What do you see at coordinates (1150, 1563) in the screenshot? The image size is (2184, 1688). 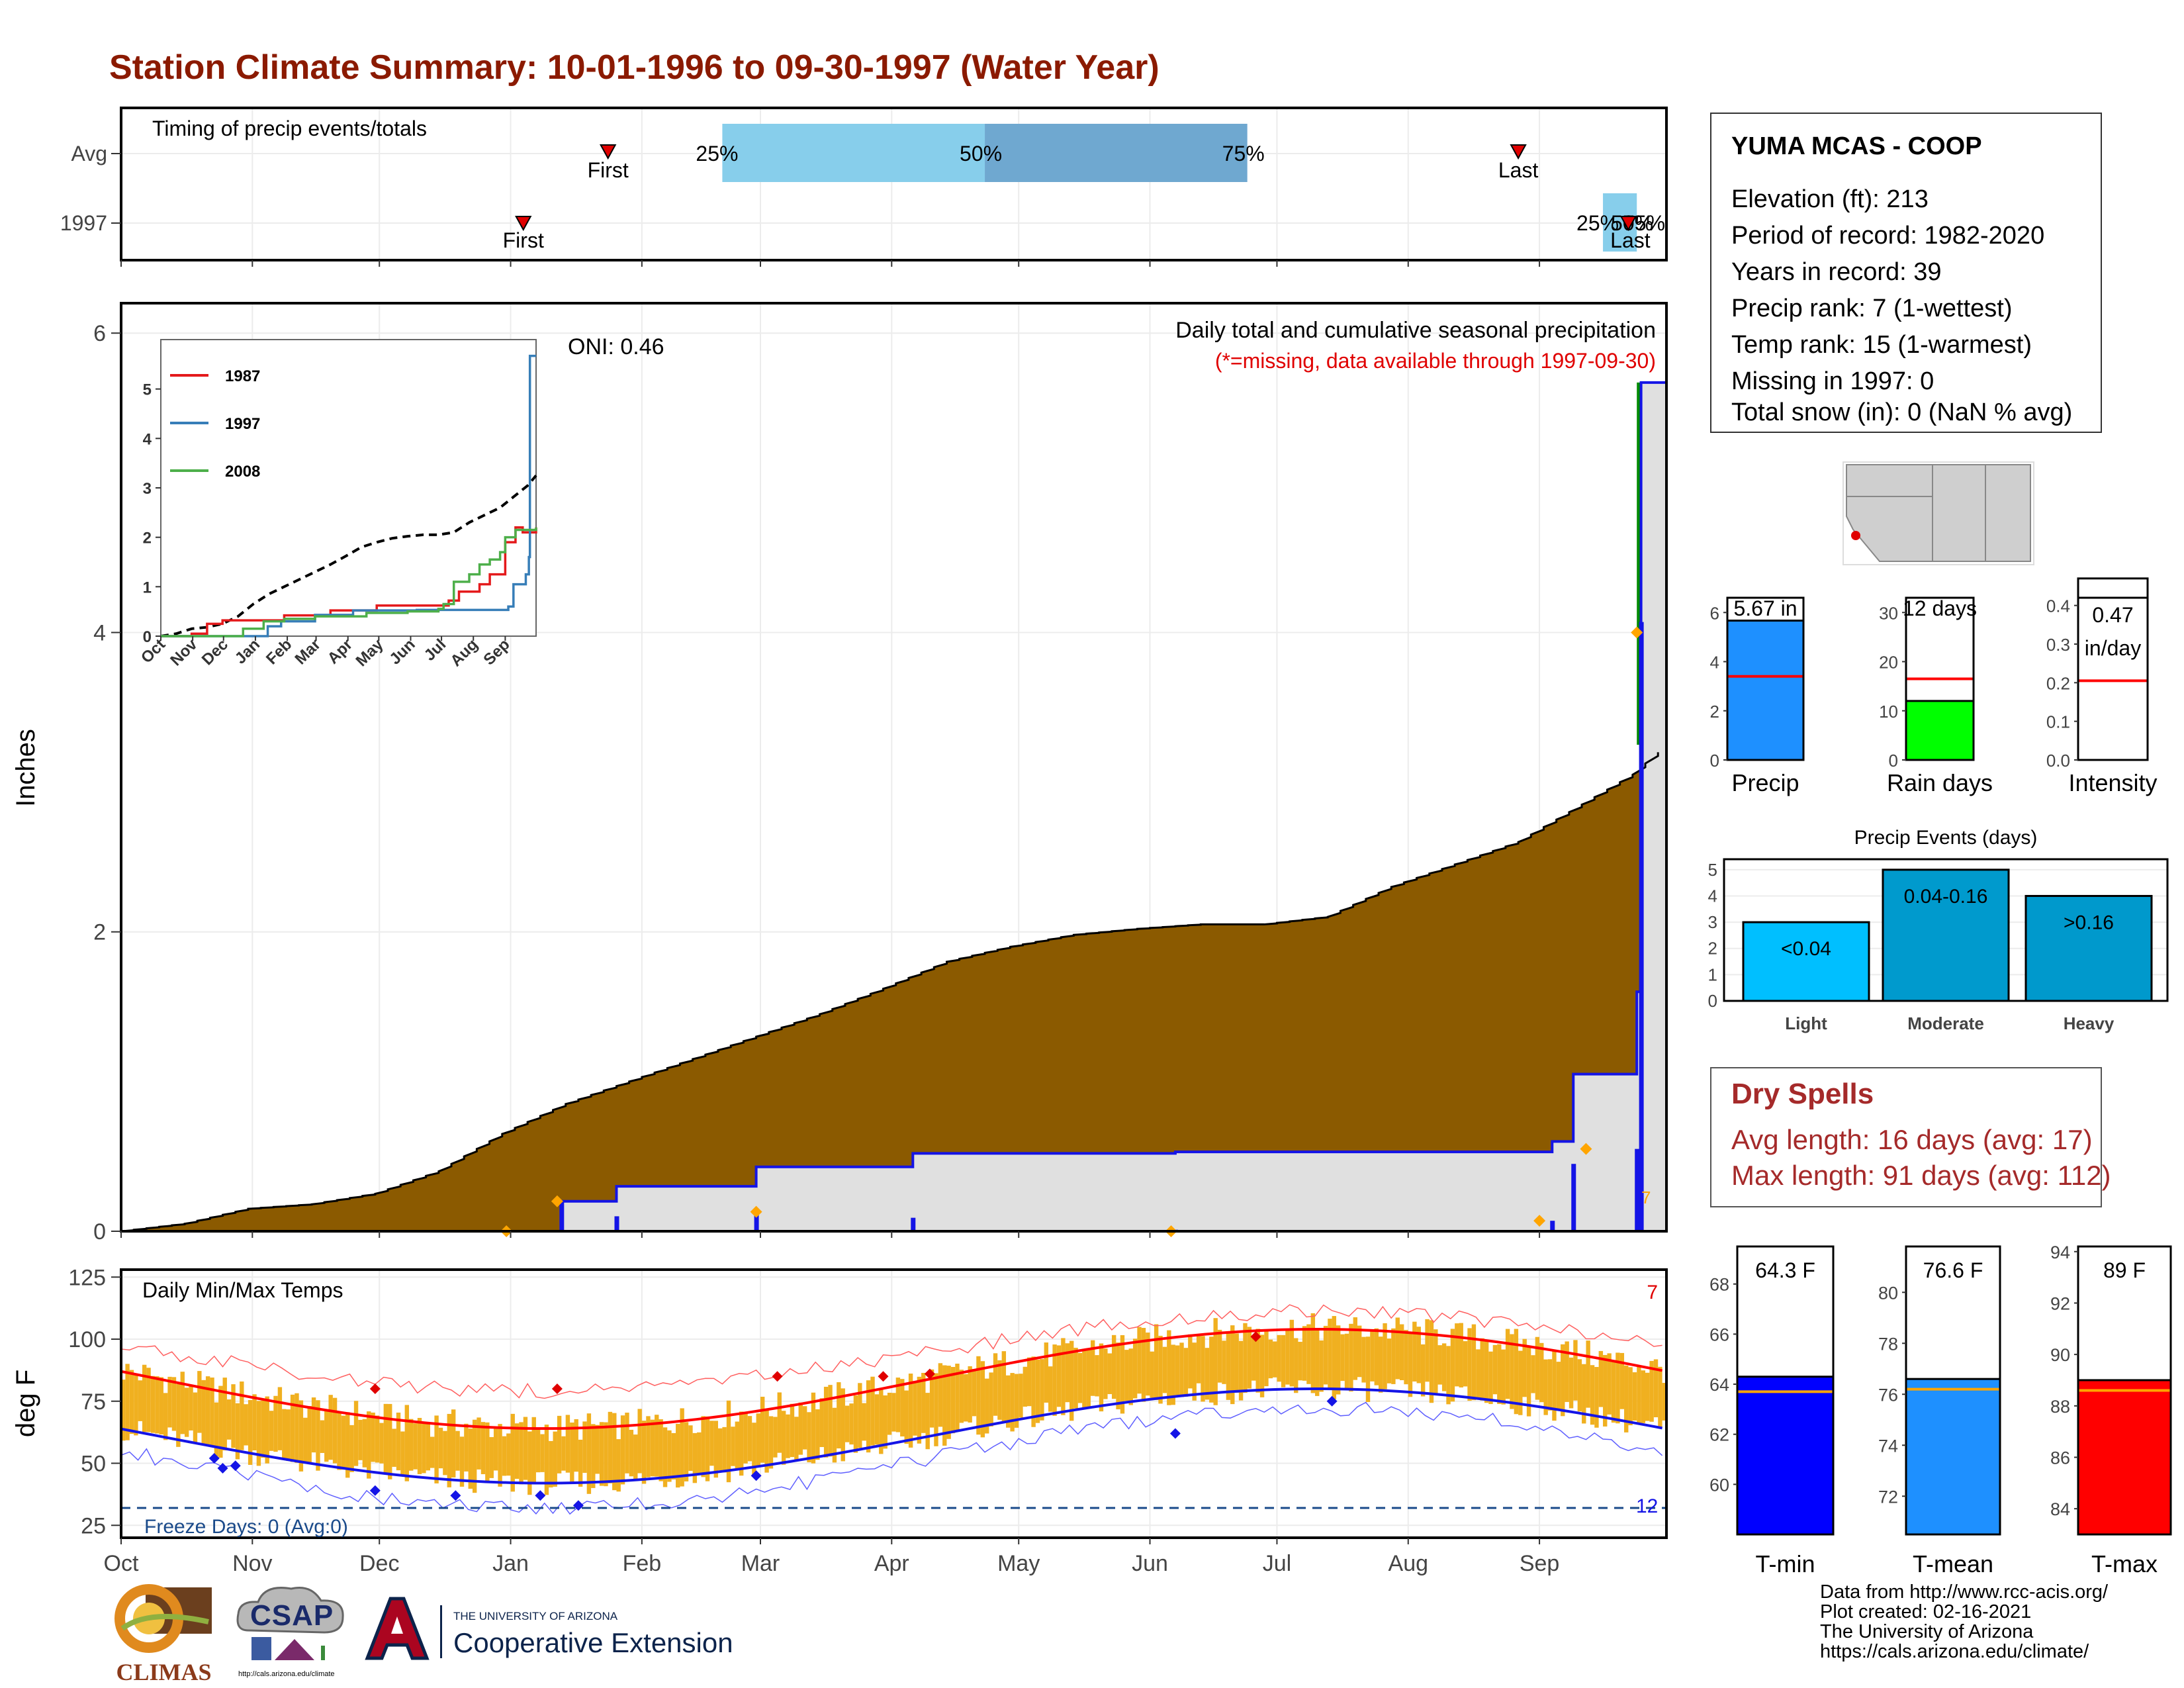 I see `temp-xtick-label: Jun` at bounding box center [1150, 1563].